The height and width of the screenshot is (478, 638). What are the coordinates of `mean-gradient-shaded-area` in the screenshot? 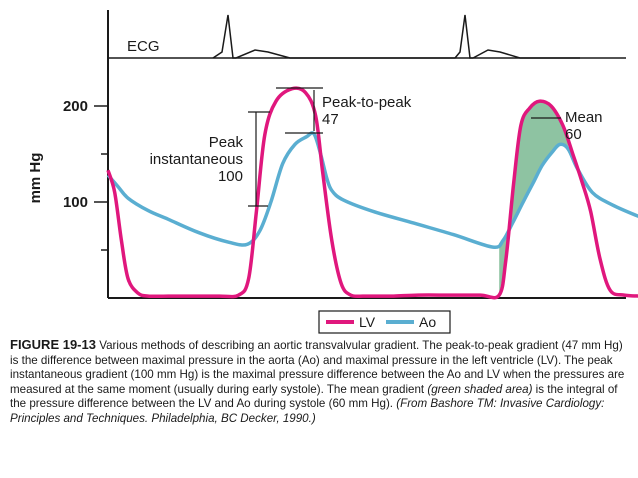 It's located at (534, 198).